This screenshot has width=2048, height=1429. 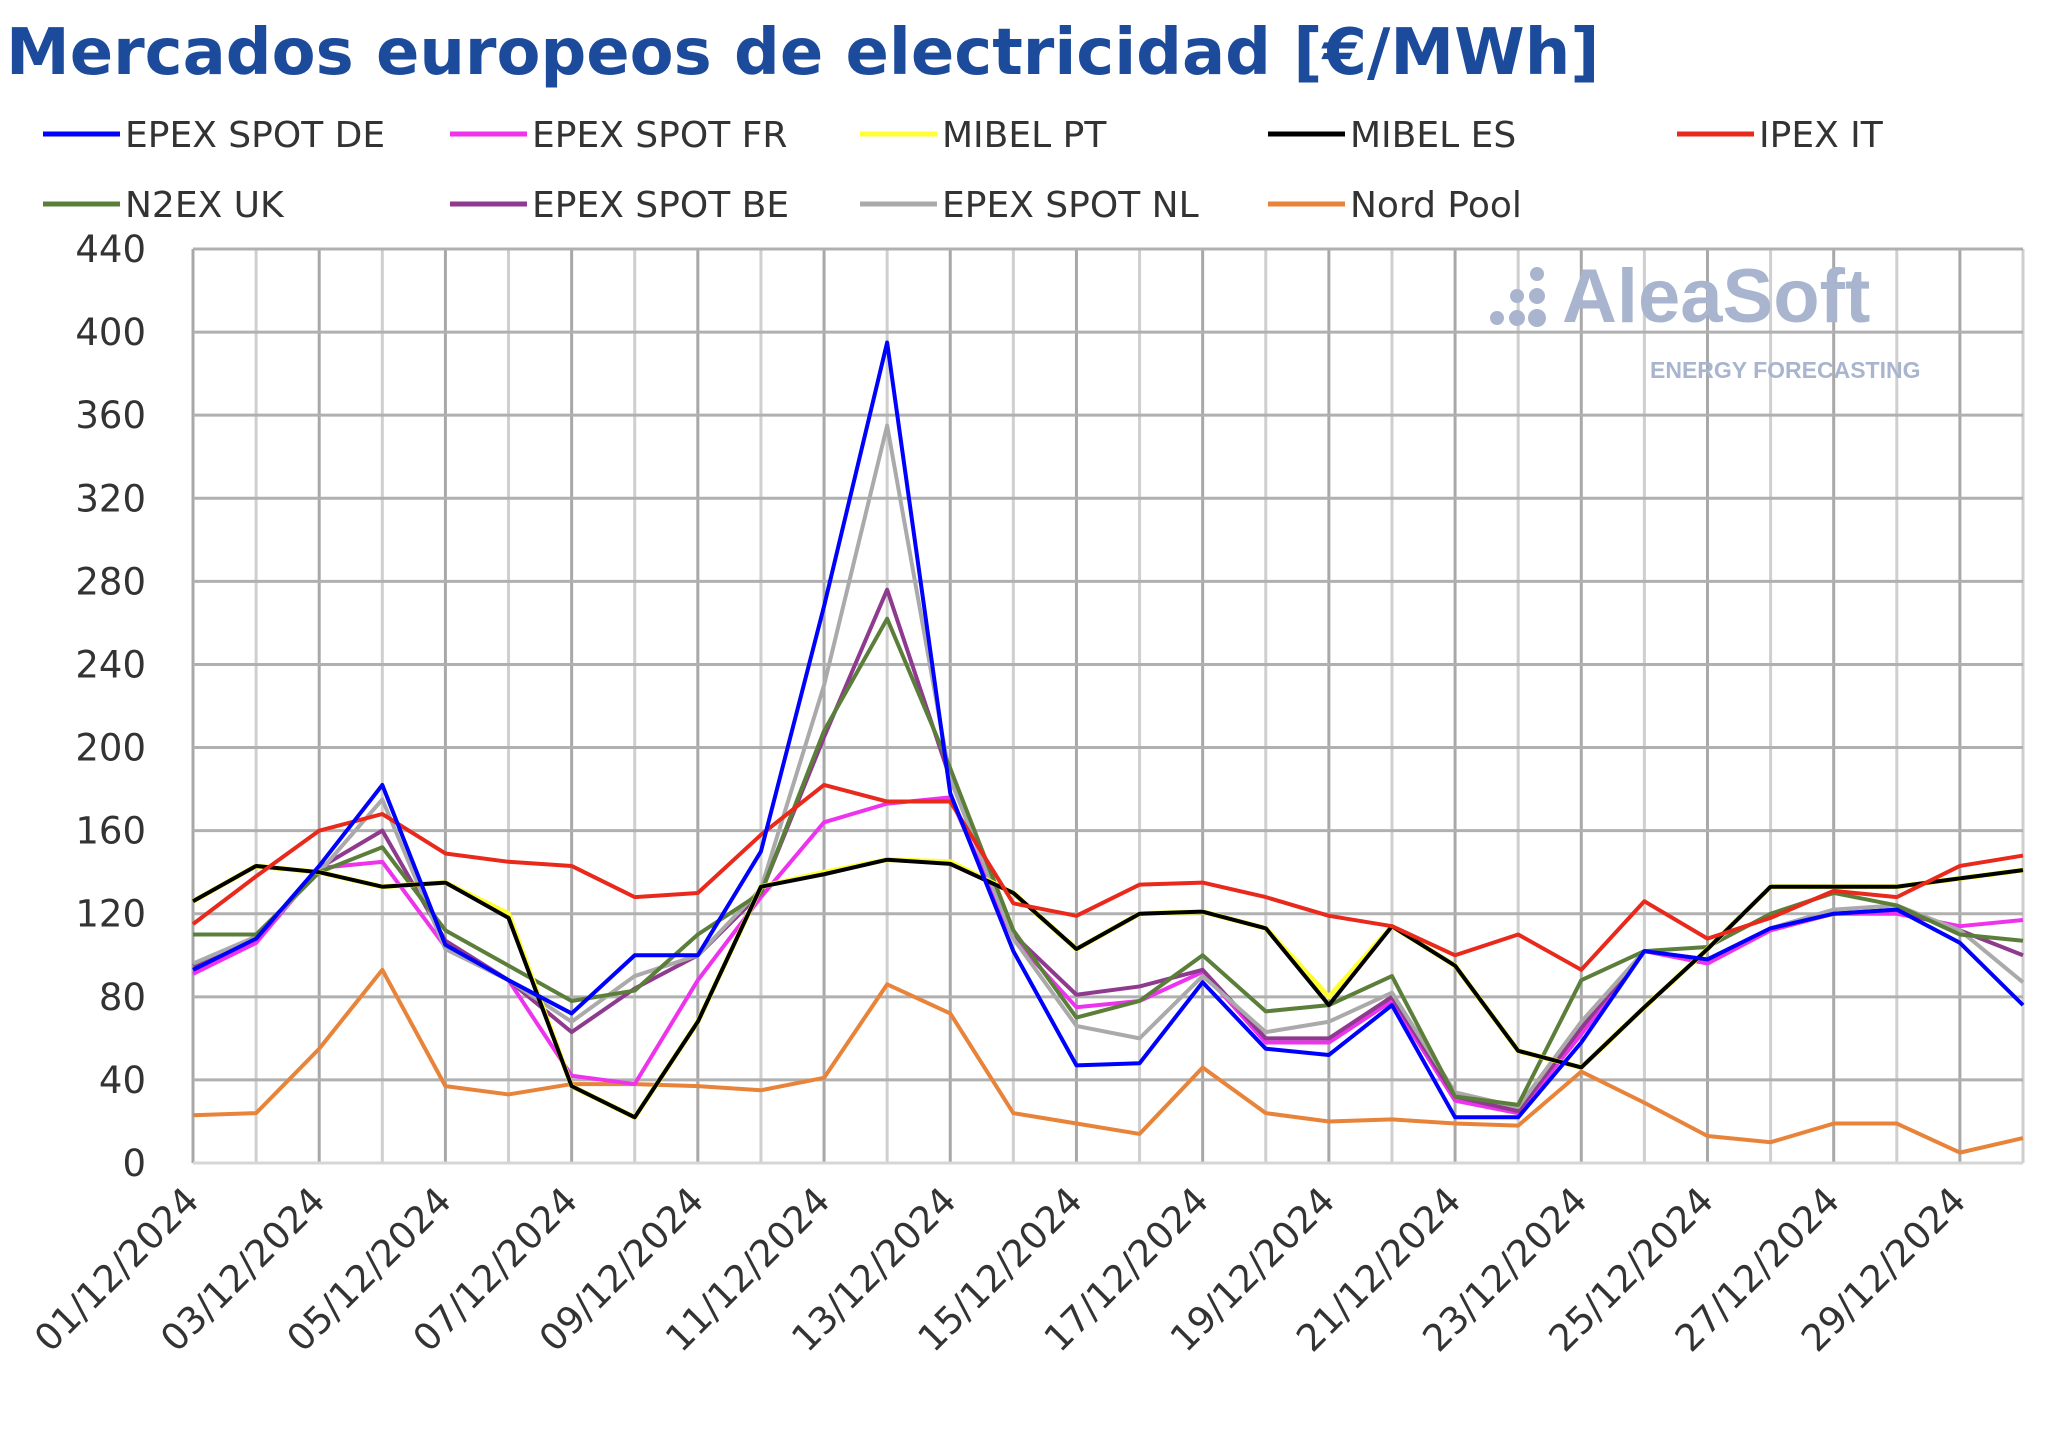 I want to click on legend-label: MIBEL PT, so click(x=1024, y=135).